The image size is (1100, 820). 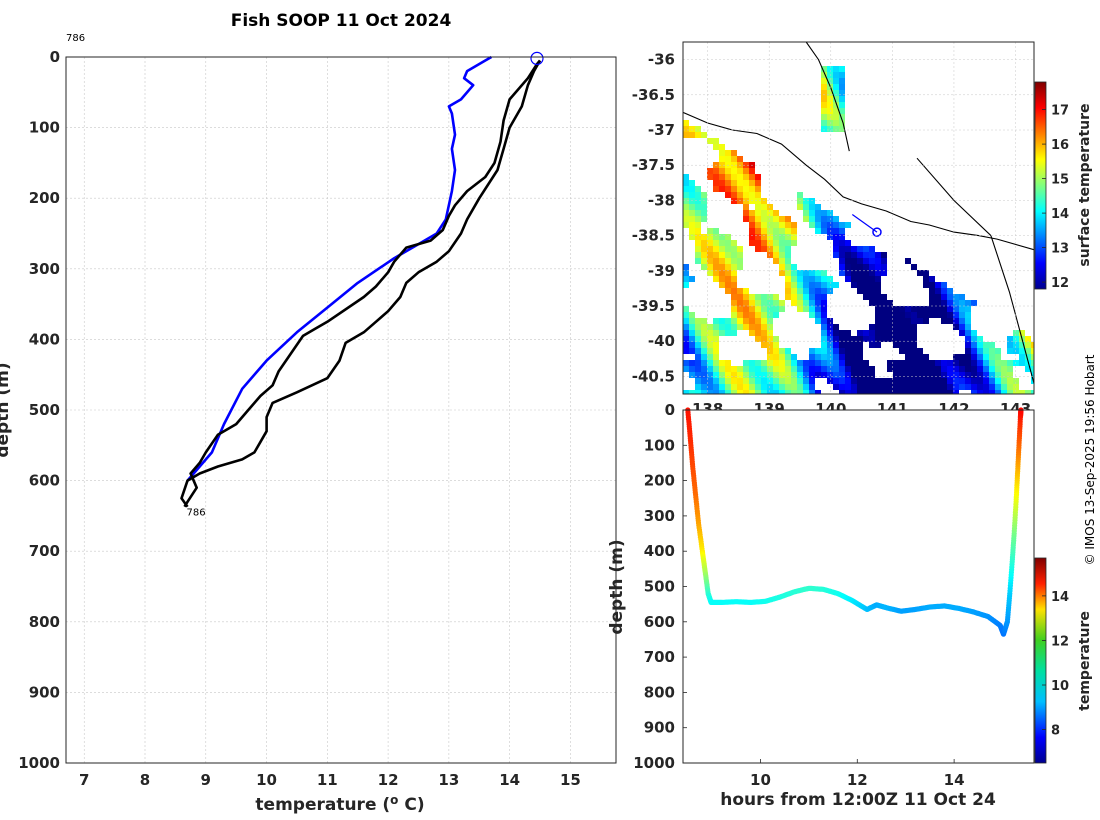 I want to click on temperature-colorbar-label: temperature, so click(x=1085, y=661).